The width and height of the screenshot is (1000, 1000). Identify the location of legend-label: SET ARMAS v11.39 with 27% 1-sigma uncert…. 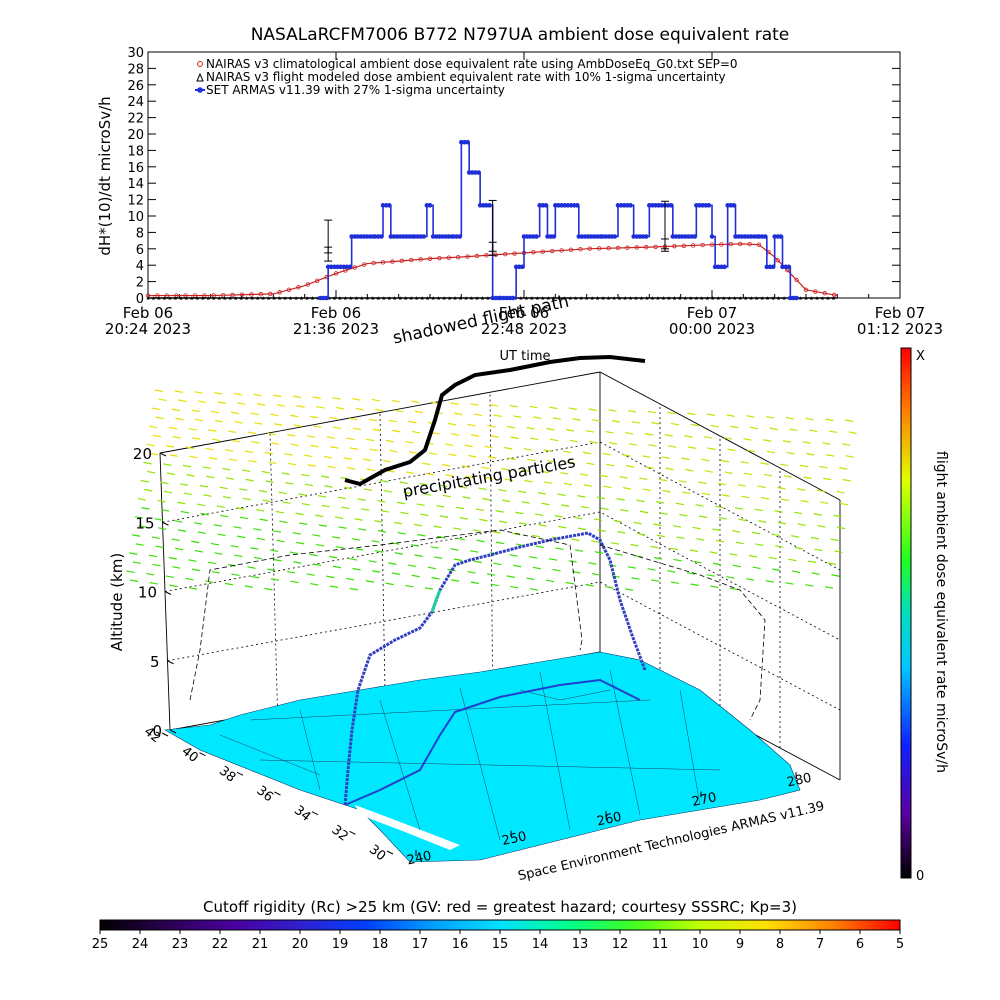
(355, 90).